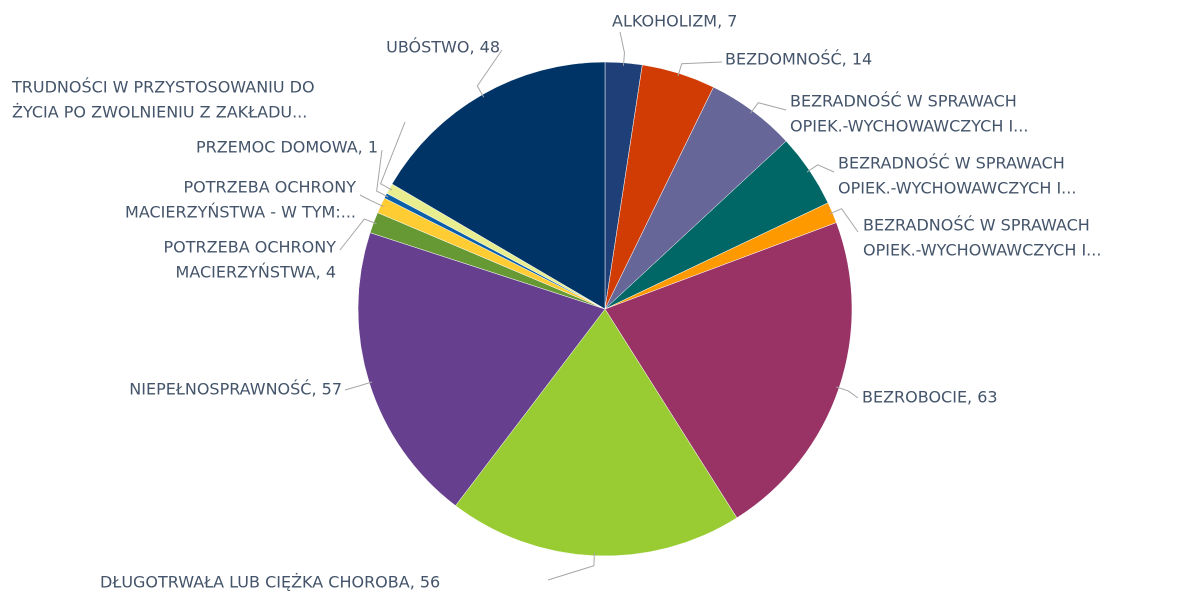 The width and height of the screenshot is (1192, 593). What do you see at coordinates (930, 397) in the screenshot?
I see `data-label: BEZROBOCIE, 63` at bounding box center [930, 397].